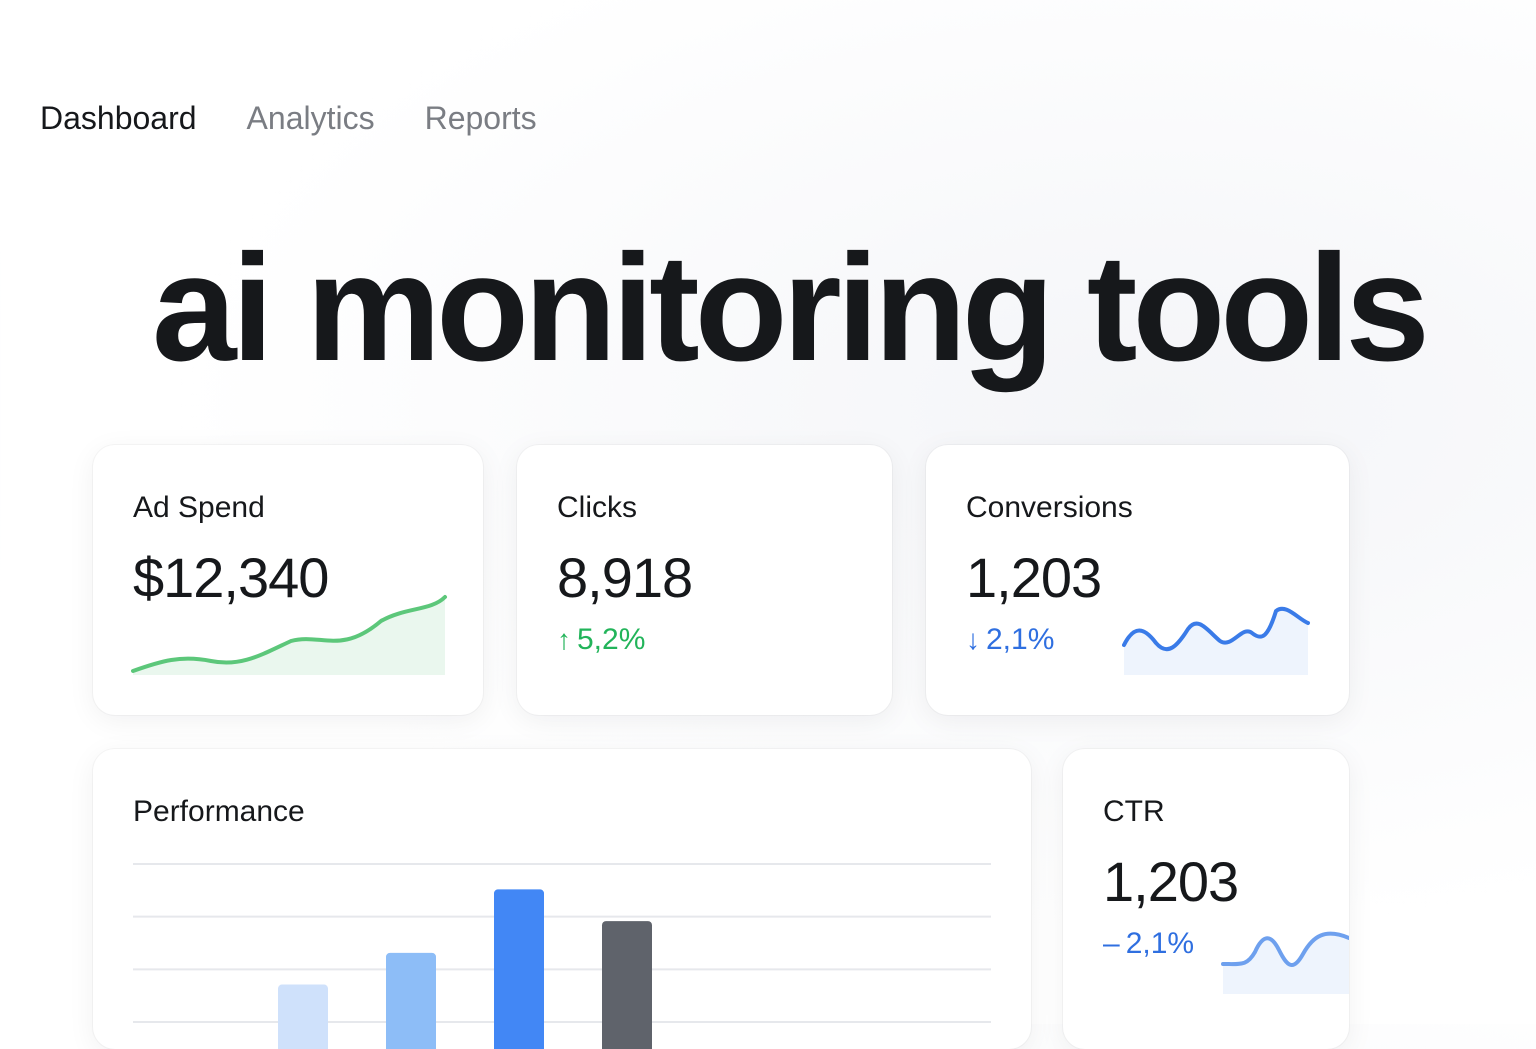  I want to click on conversions-sparkline-line, so click(1216, 628).